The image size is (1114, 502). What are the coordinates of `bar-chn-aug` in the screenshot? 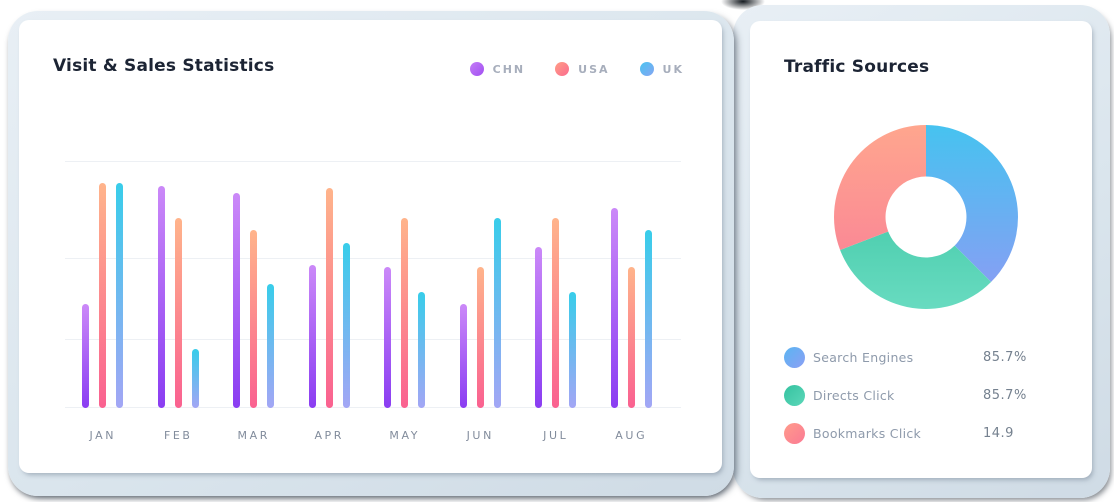 It's located at (614, 308).